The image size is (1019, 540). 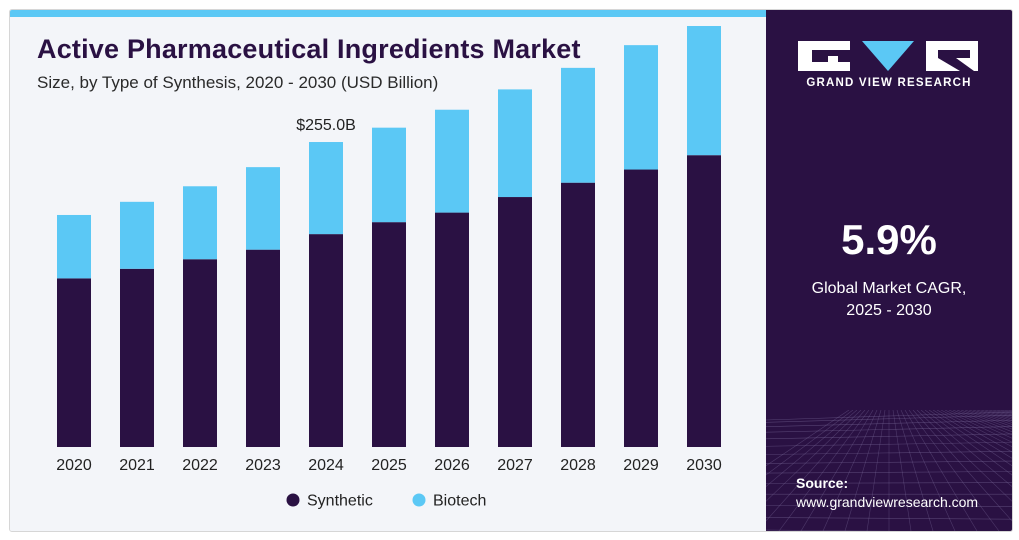 I want to click on bar-synthetic-2026, so click(x=452, y=329).